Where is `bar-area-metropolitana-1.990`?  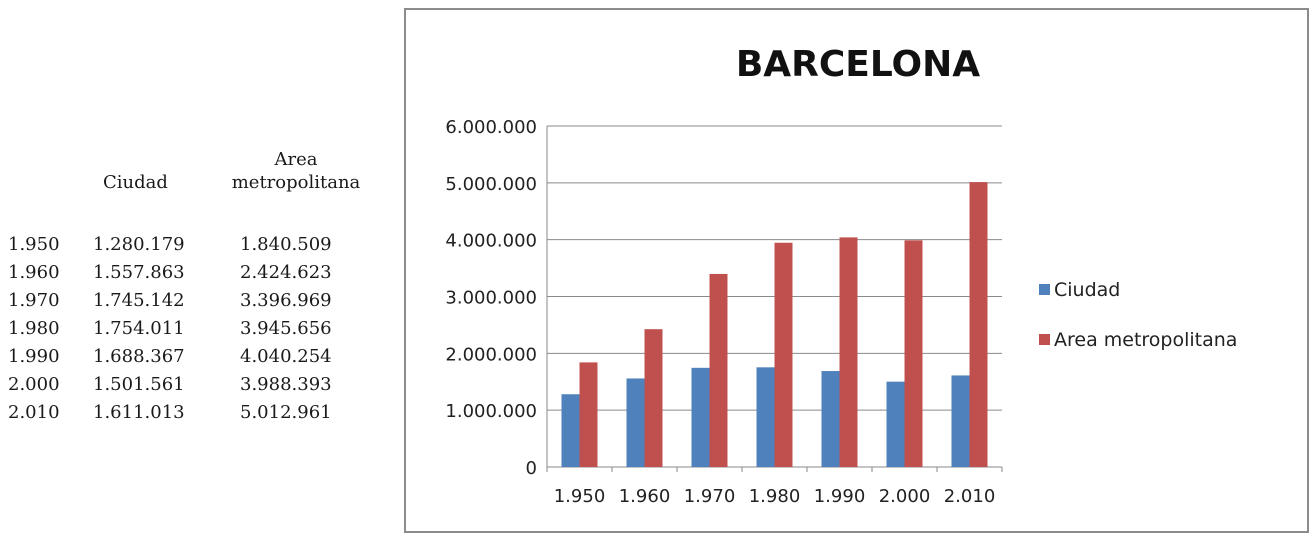
bar-area-metropolitana-1.990 is located at coordinates (848, 352).